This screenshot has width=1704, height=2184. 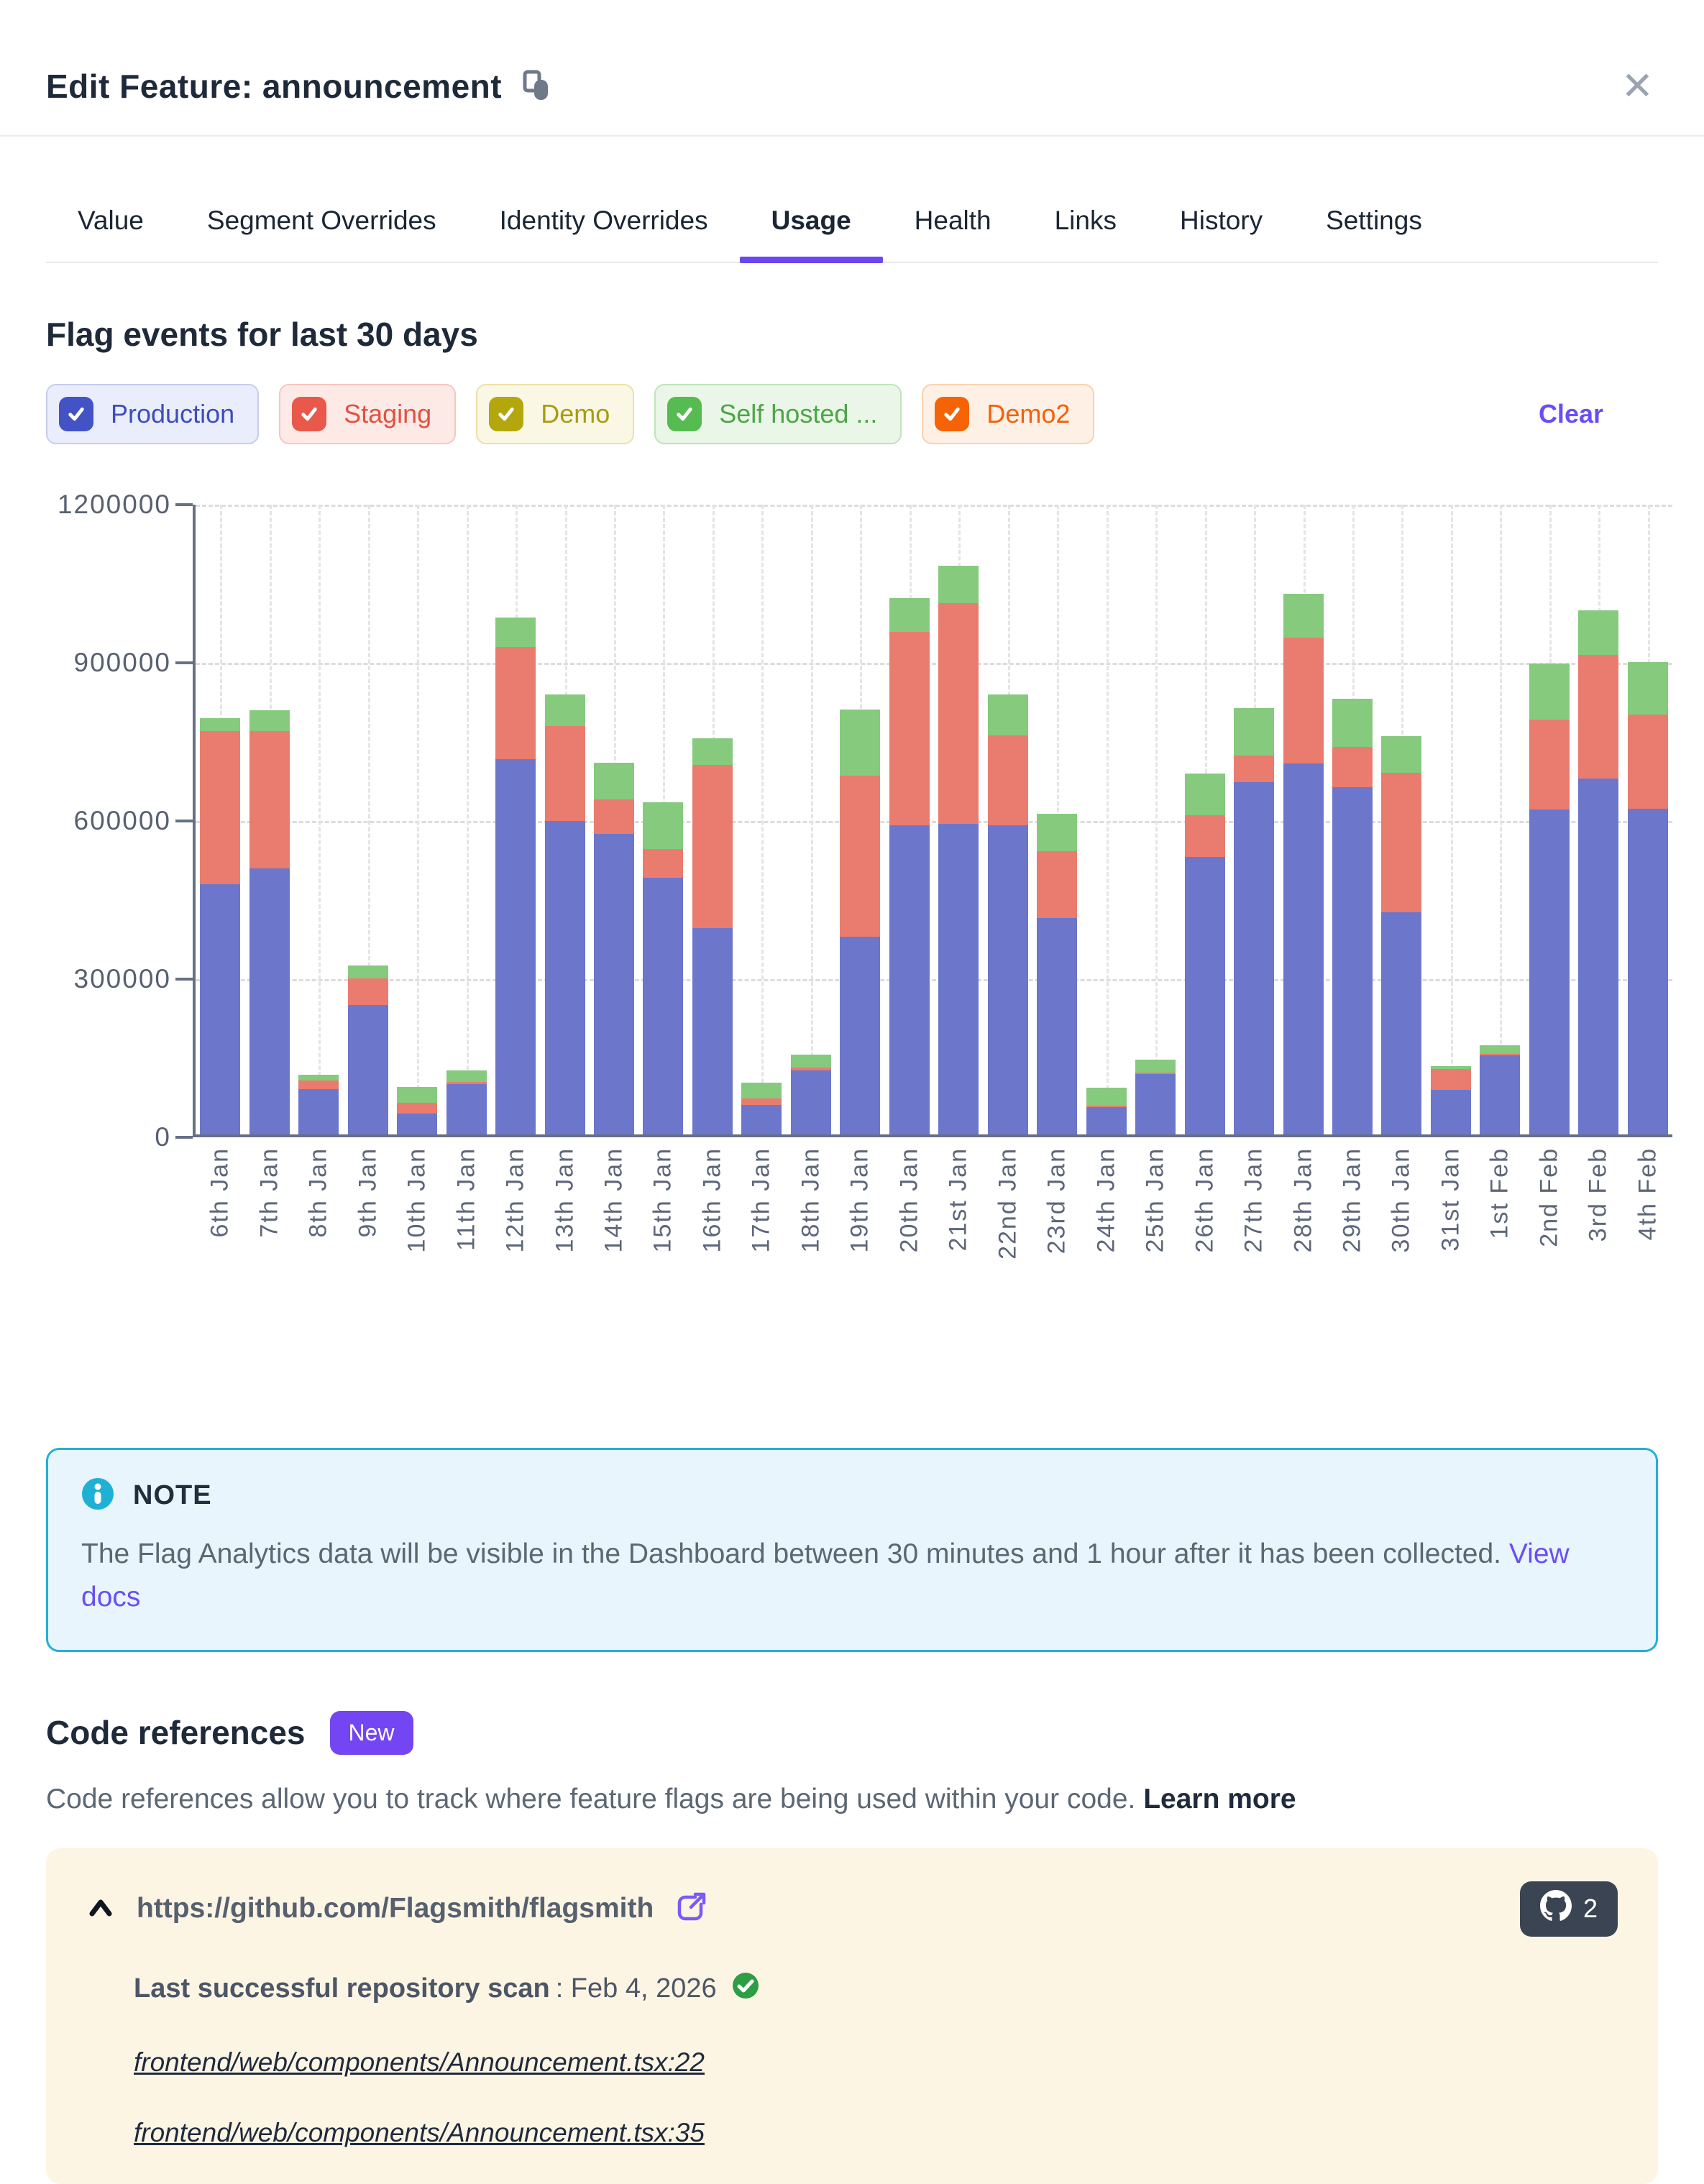 What do you see at coordinates (1352, 916) in the screenshot?
I see `bar-29th-jan` at bounding box center [1352, 916].